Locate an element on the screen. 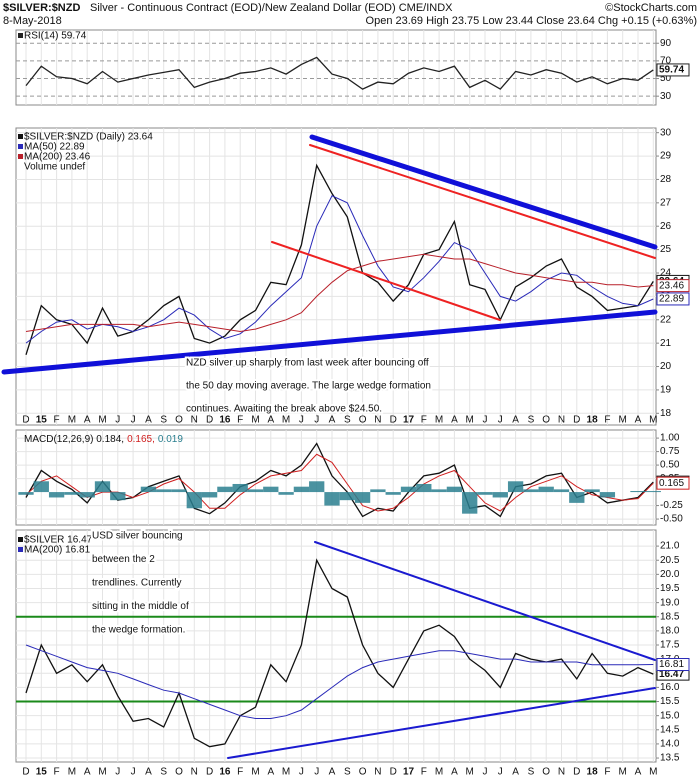 Image resolution: width=700 pixels, height=780 pixels. legend-label: MA(200) 16.81 is located at coordinates (57, 550).